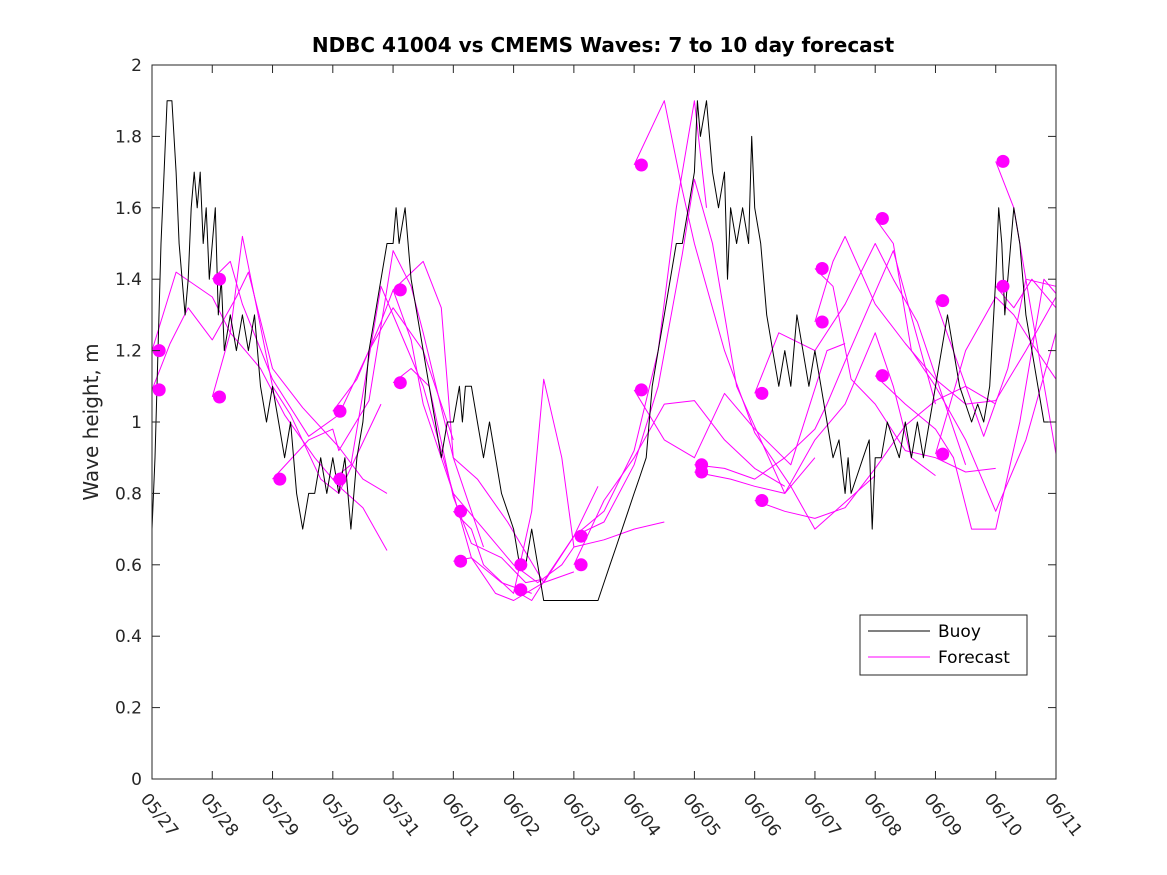 Image resolution: width=1167 pixels, height=875 pixels. I want to click on legend-box, so click(943, 645).